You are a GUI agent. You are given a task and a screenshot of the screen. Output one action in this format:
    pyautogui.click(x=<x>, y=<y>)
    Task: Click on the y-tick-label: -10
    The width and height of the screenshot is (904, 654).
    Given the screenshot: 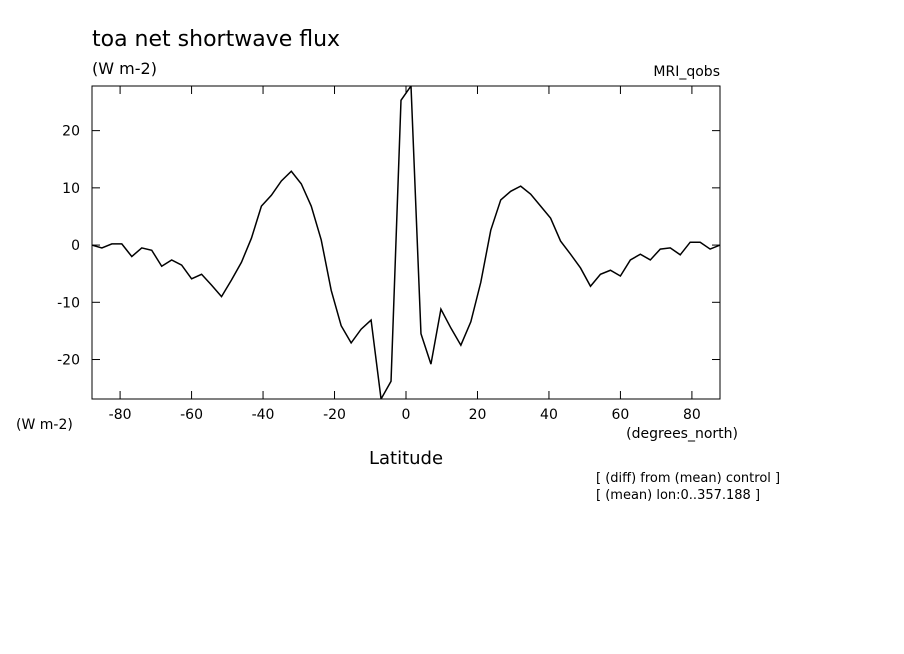 What is the action you would take?
    pyautogui.click(x=68, y=303)
    